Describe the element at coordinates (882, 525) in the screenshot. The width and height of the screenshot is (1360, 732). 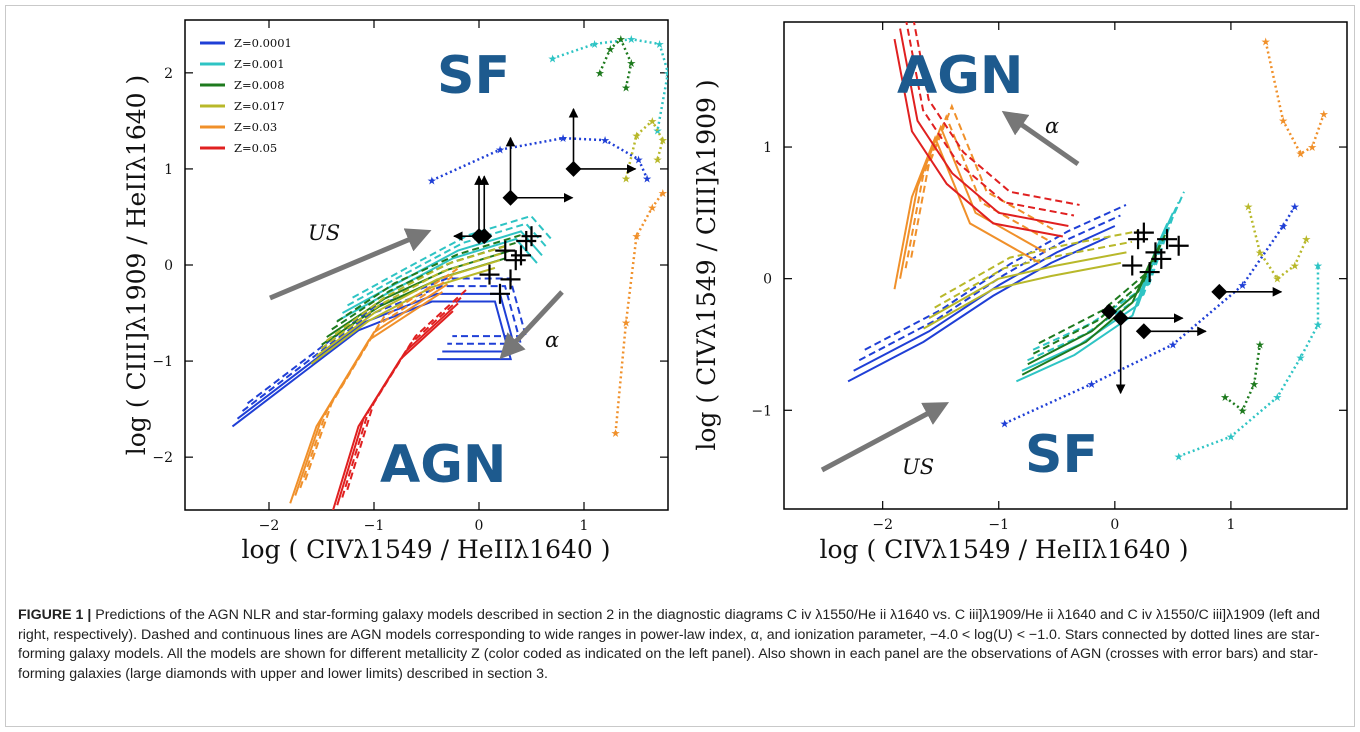
I see `x-tick-label: −2` at that location.